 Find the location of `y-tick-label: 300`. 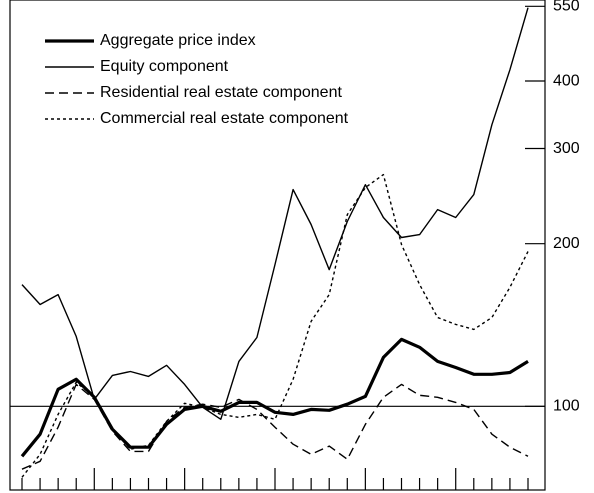

y-tick-label: 300 is located at coordinates (566, 148).